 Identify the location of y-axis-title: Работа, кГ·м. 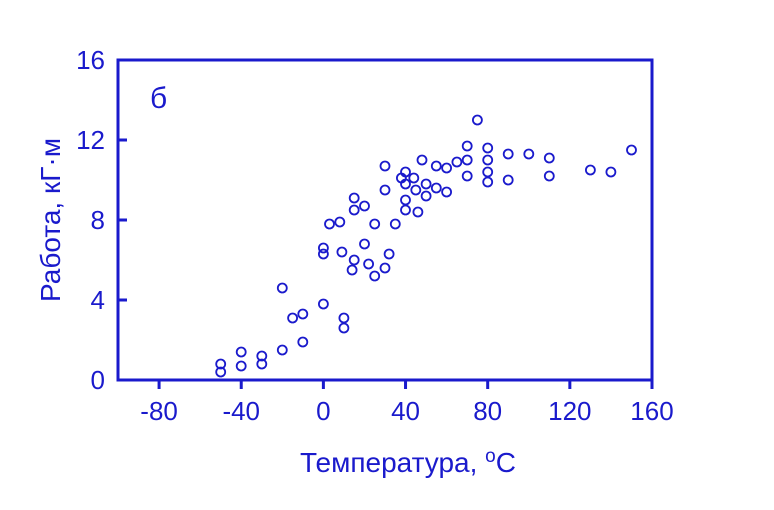
(50, 220).